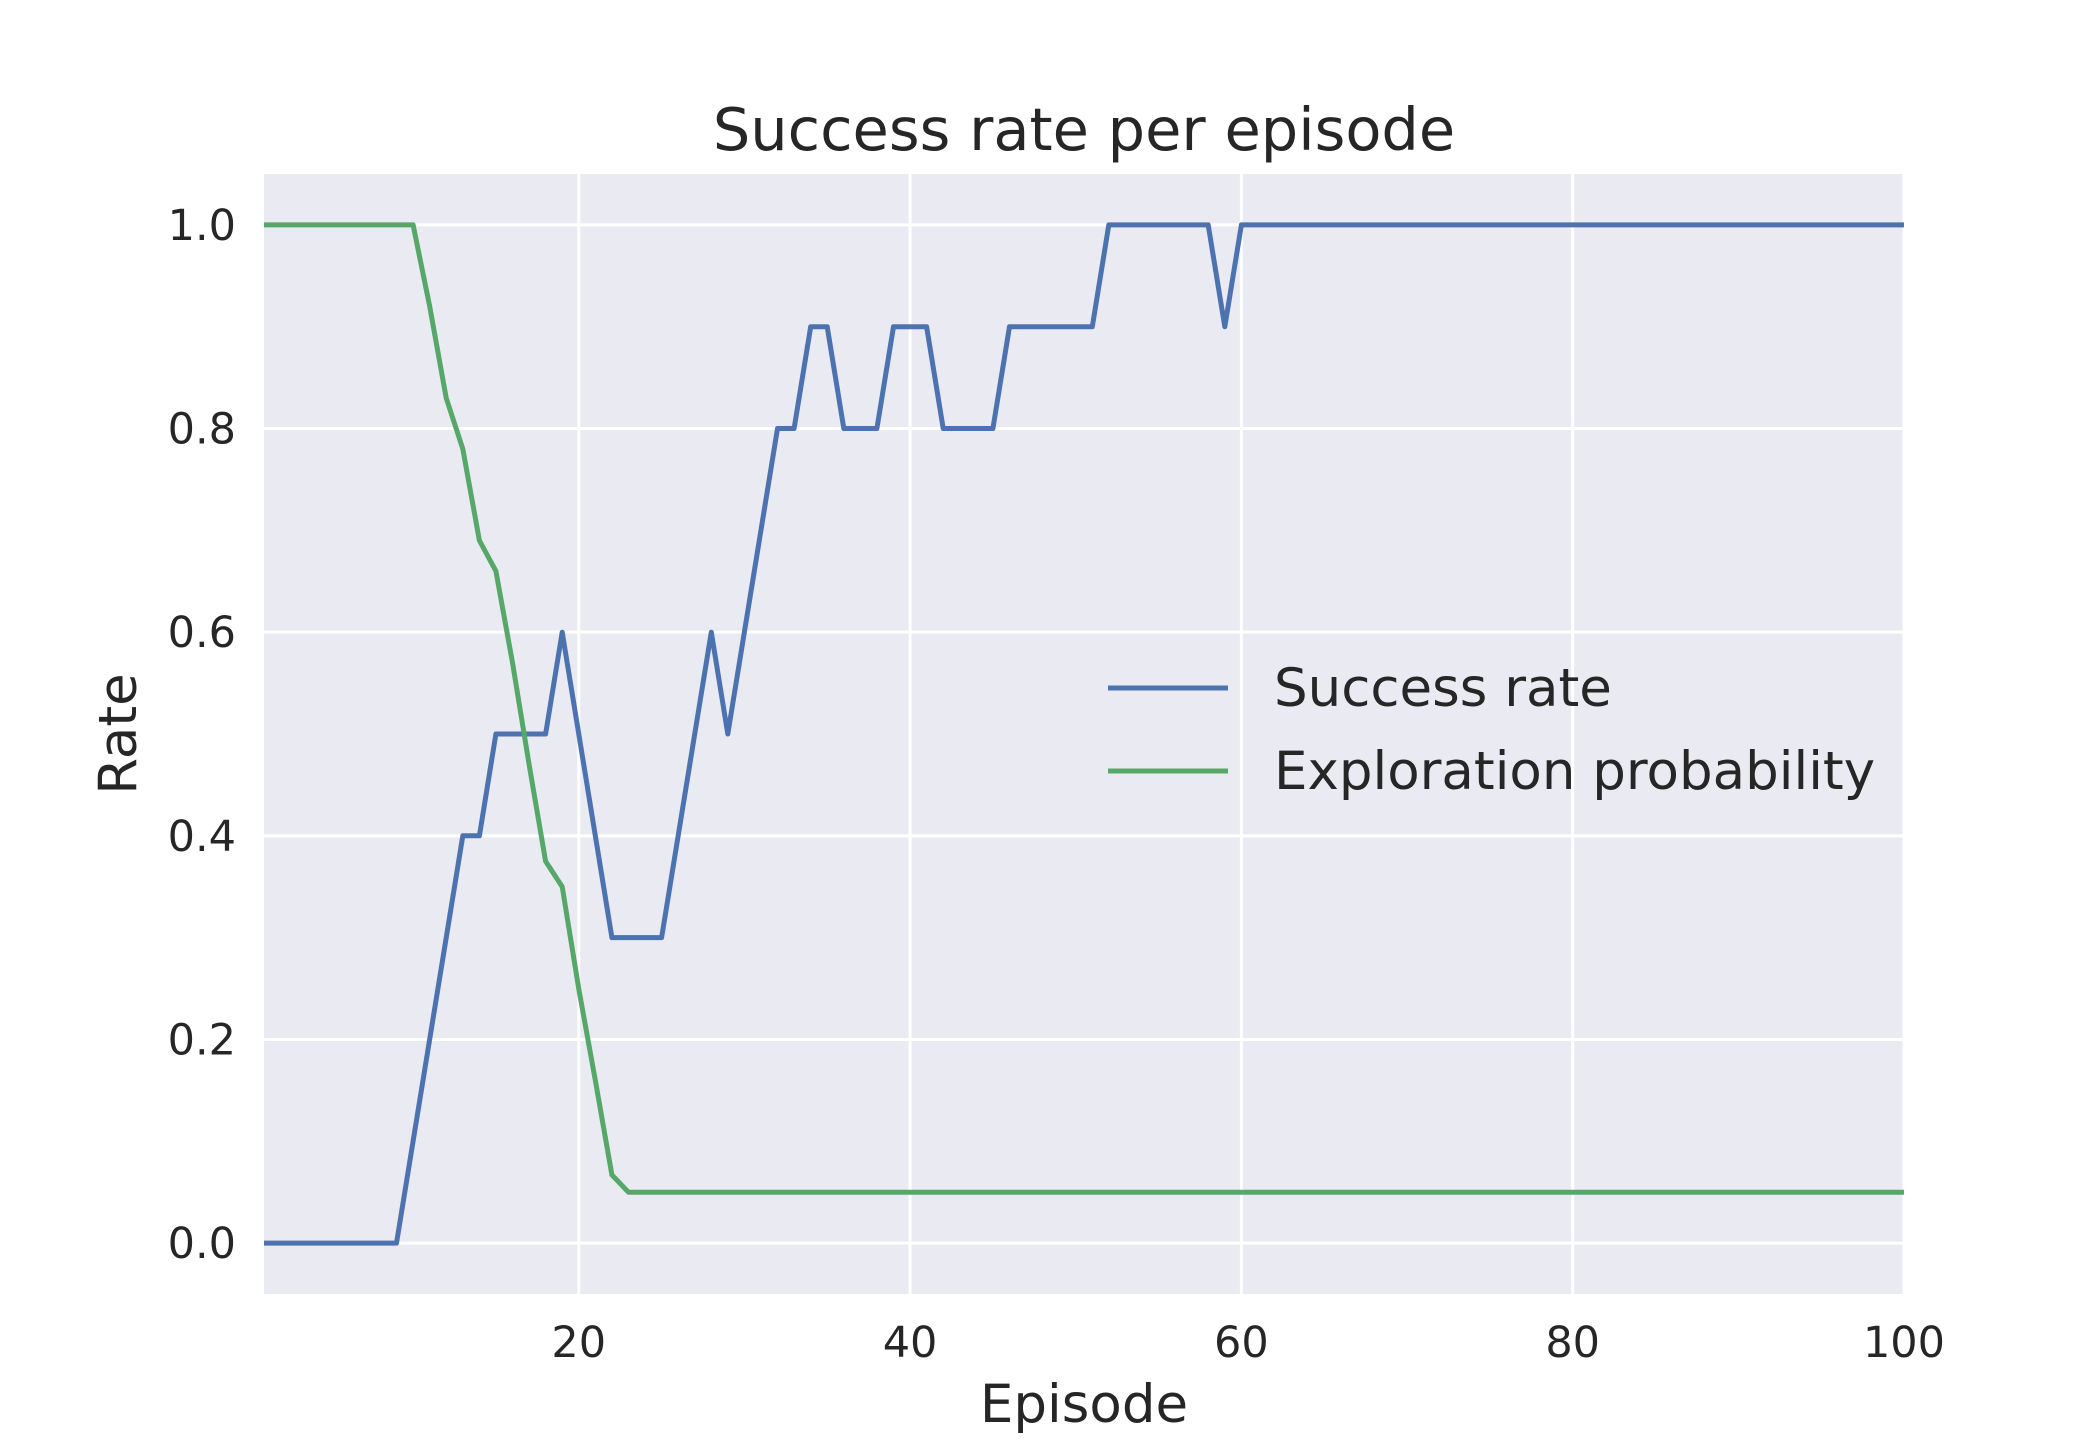 Image resolution: width=2100 pixels, height=1444 pixels. What do you see at coordinates (202, 1040) in the screenshot?
I see `y-tick-label: 0.2` at bounding box center [202, 1040].